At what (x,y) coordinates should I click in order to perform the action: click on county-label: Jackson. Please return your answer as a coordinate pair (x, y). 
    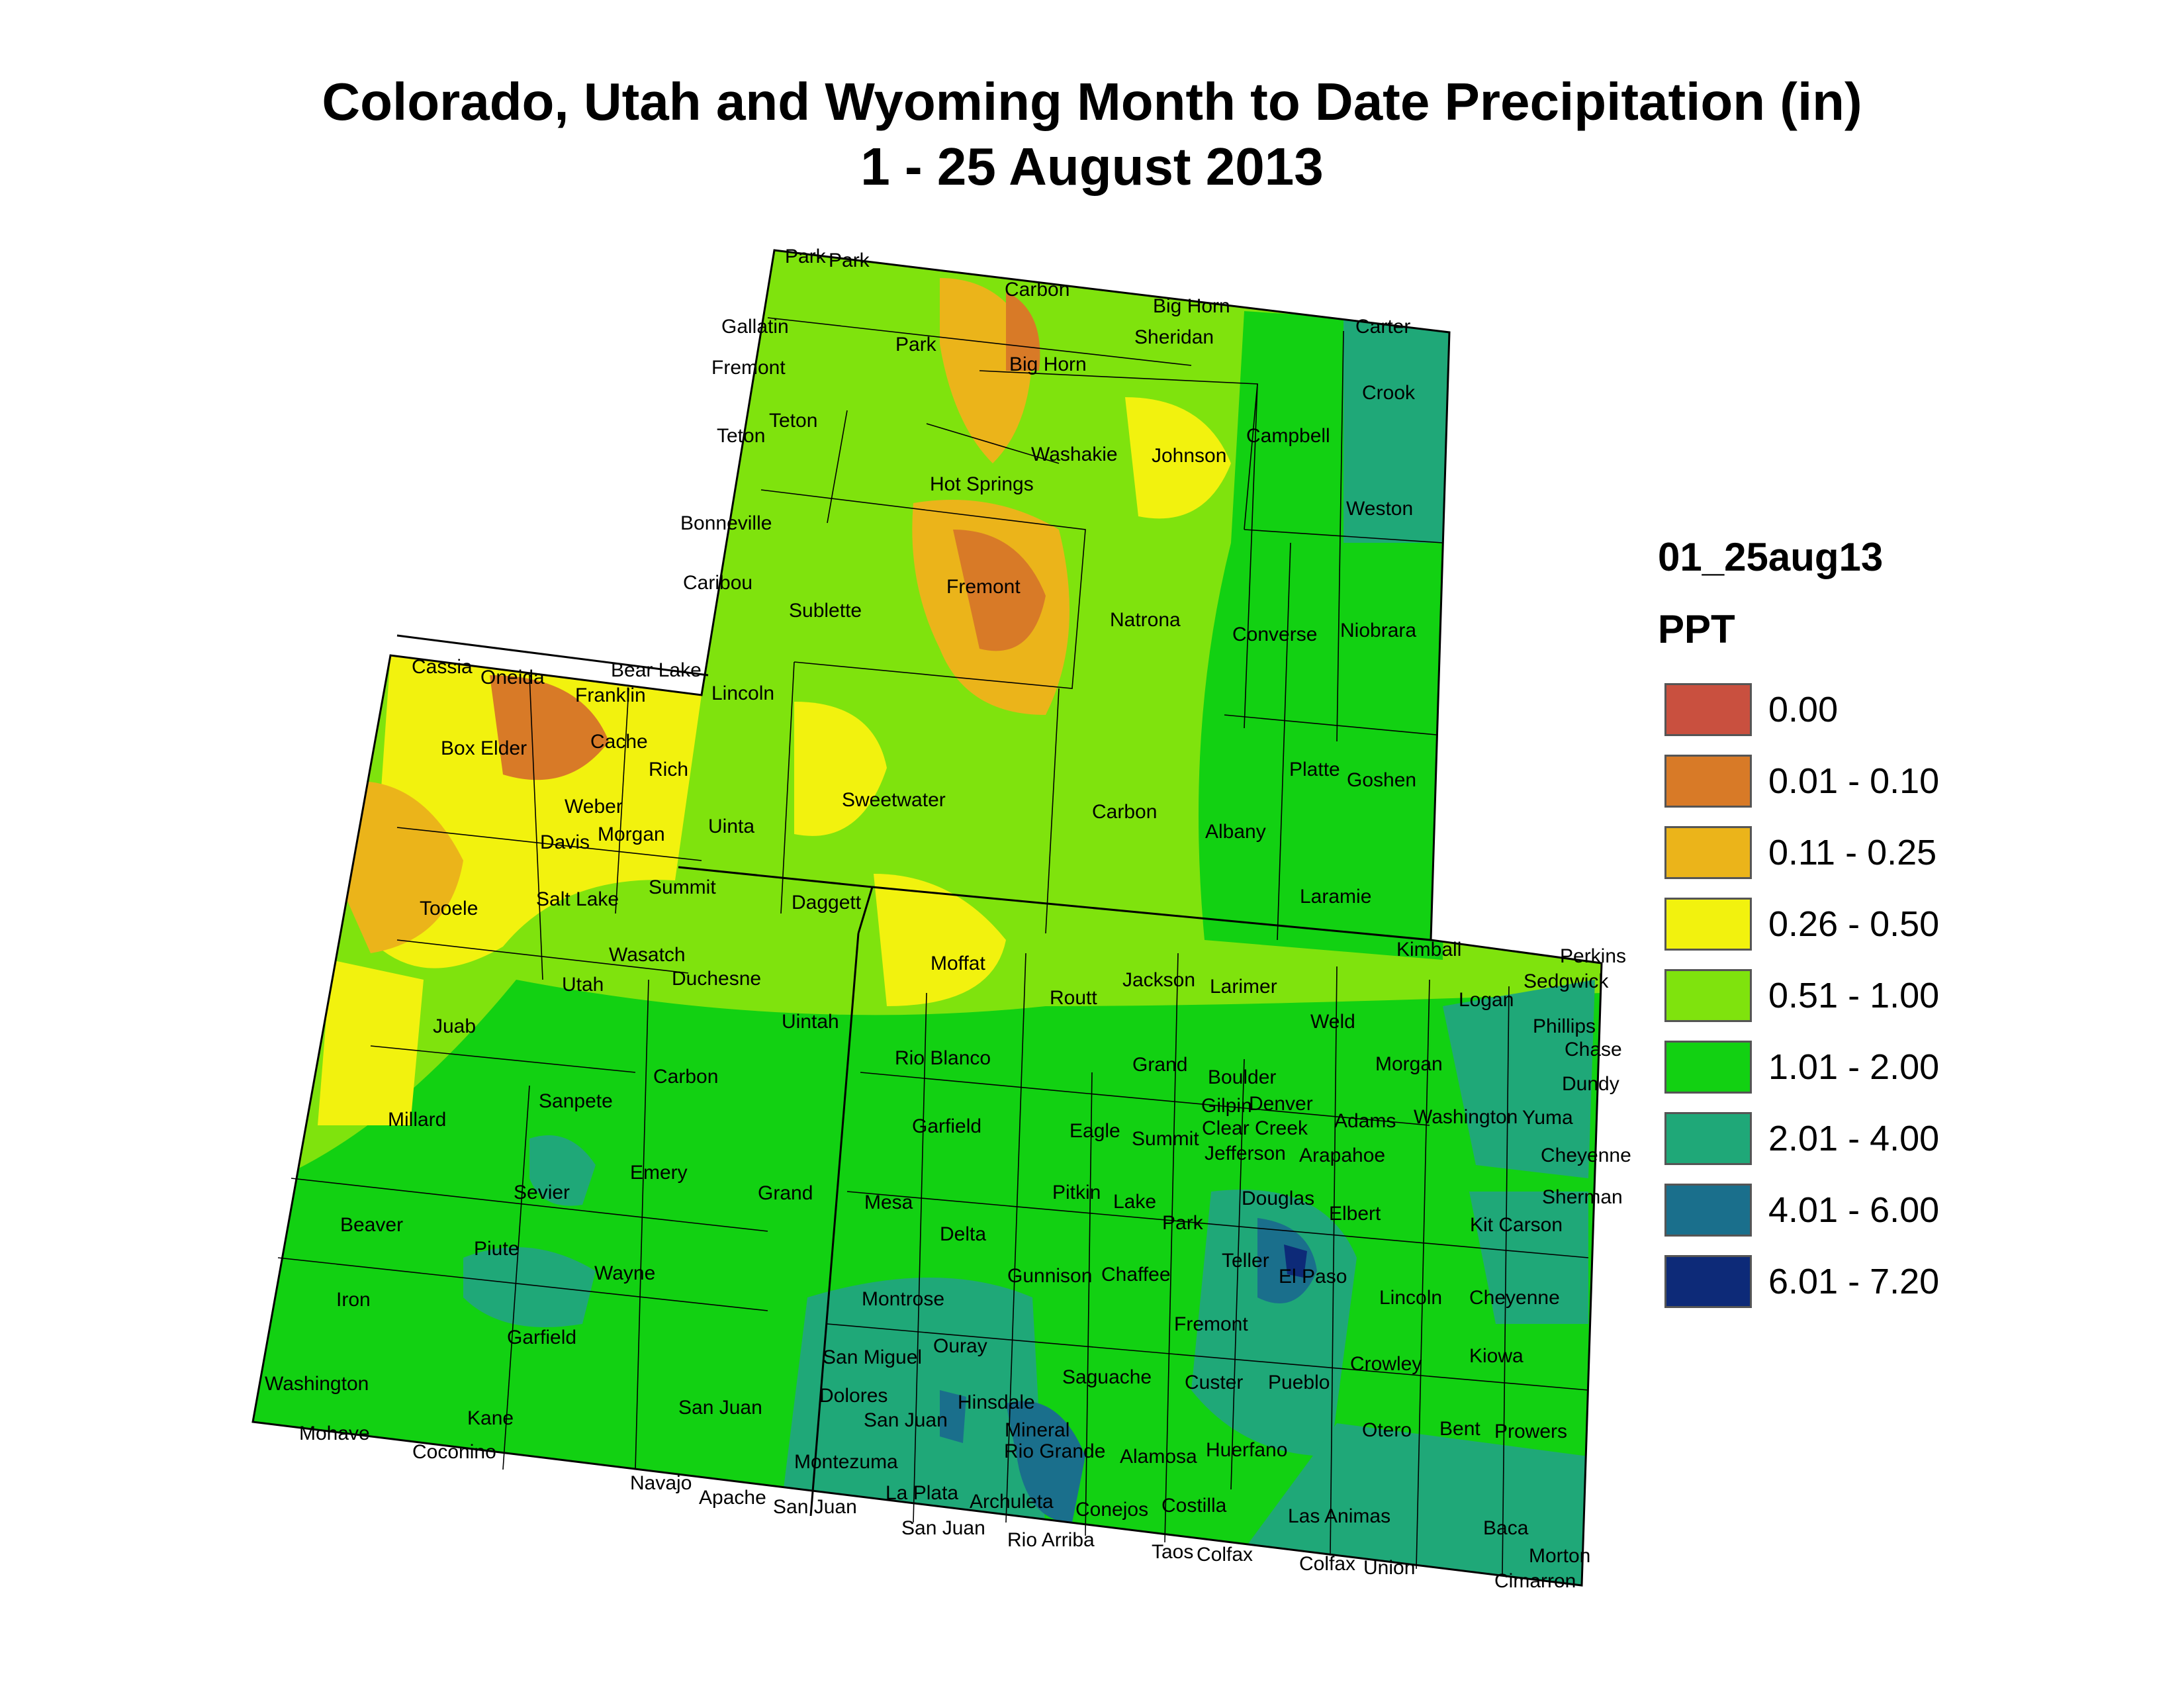
    Looking at the image, I should click on (1158, 980).